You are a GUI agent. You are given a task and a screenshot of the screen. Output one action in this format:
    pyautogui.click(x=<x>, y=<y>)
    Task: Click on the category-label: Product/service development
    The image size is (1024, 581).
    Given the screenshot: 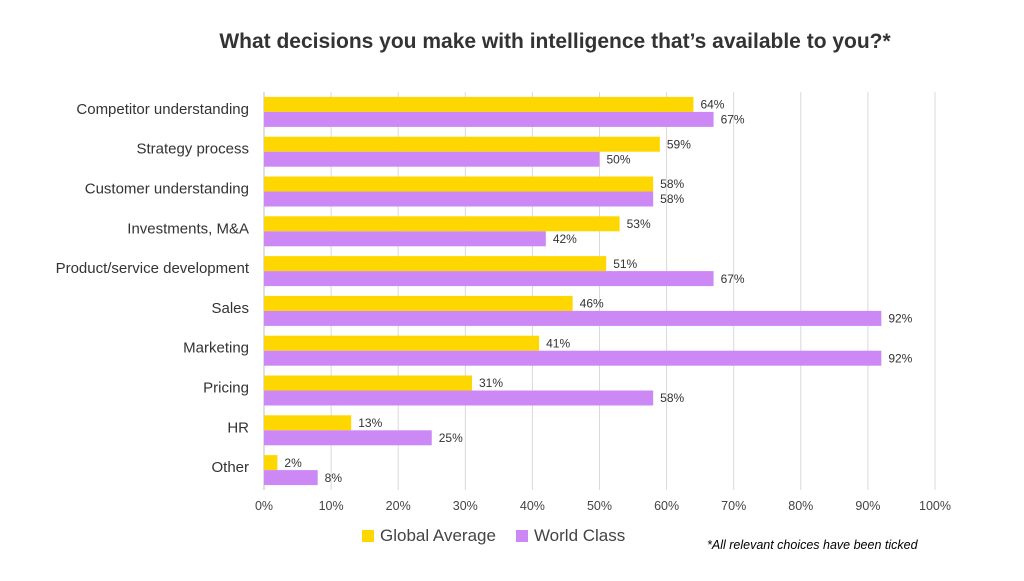 What is the action you would take?
    pyautogui.click(x=153, y=268)
    